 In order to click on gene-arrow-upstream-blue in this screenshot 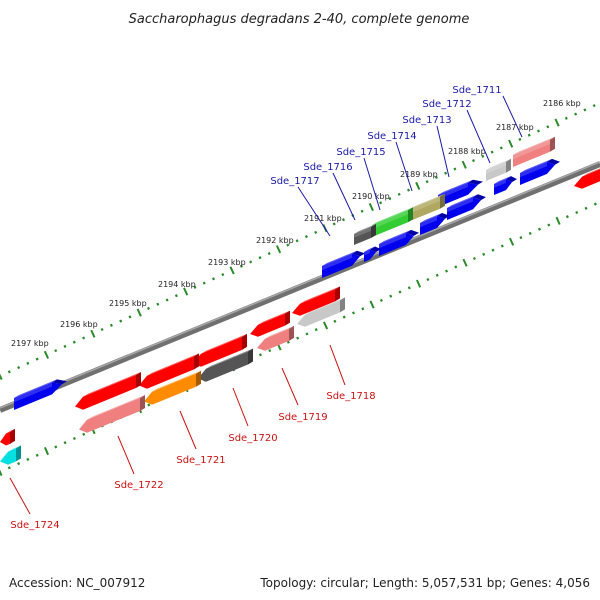, I will do `click(40, 394)`.